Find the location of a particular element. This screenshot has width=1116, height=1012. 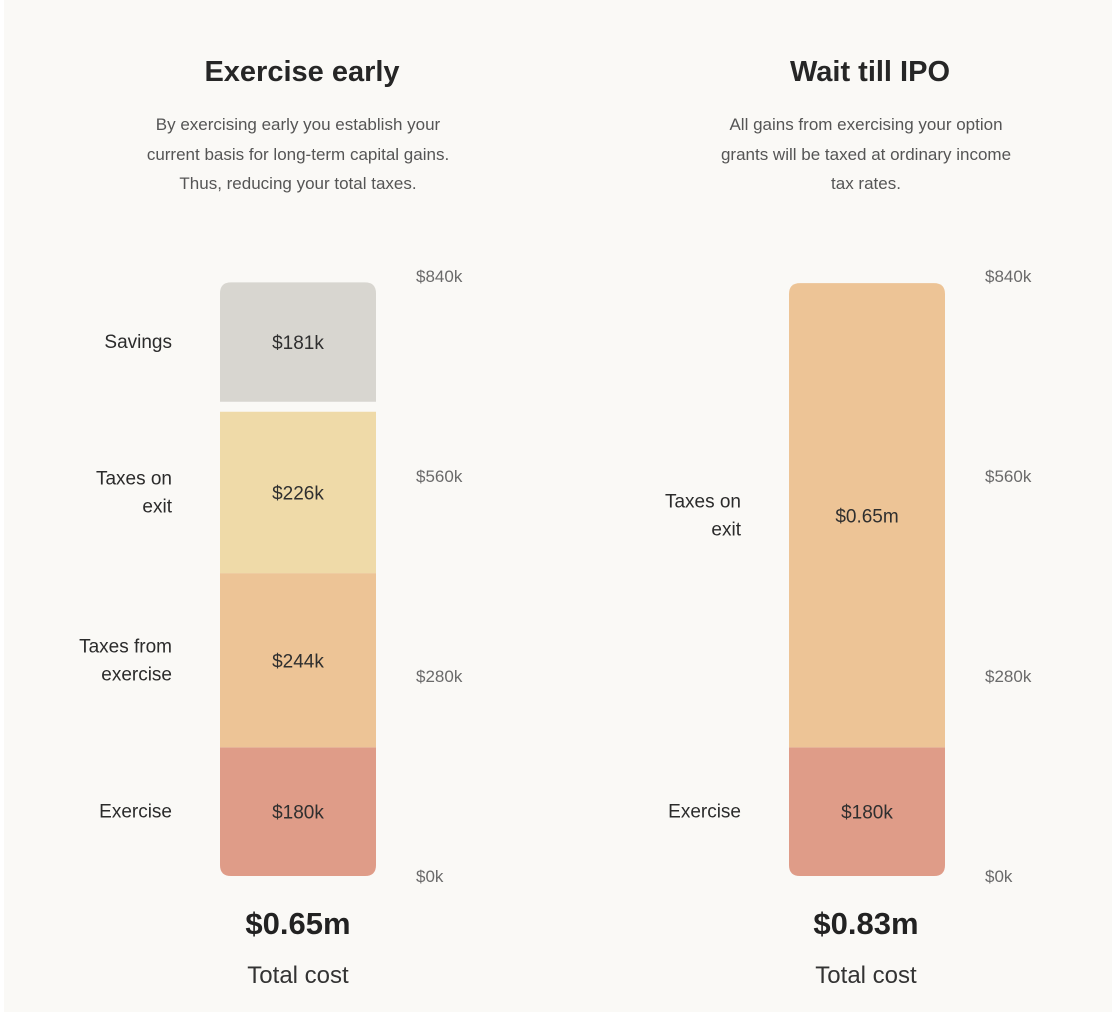

subtitle-line: grants will be taxed at ordinary income is located at coordinates (866, 154).